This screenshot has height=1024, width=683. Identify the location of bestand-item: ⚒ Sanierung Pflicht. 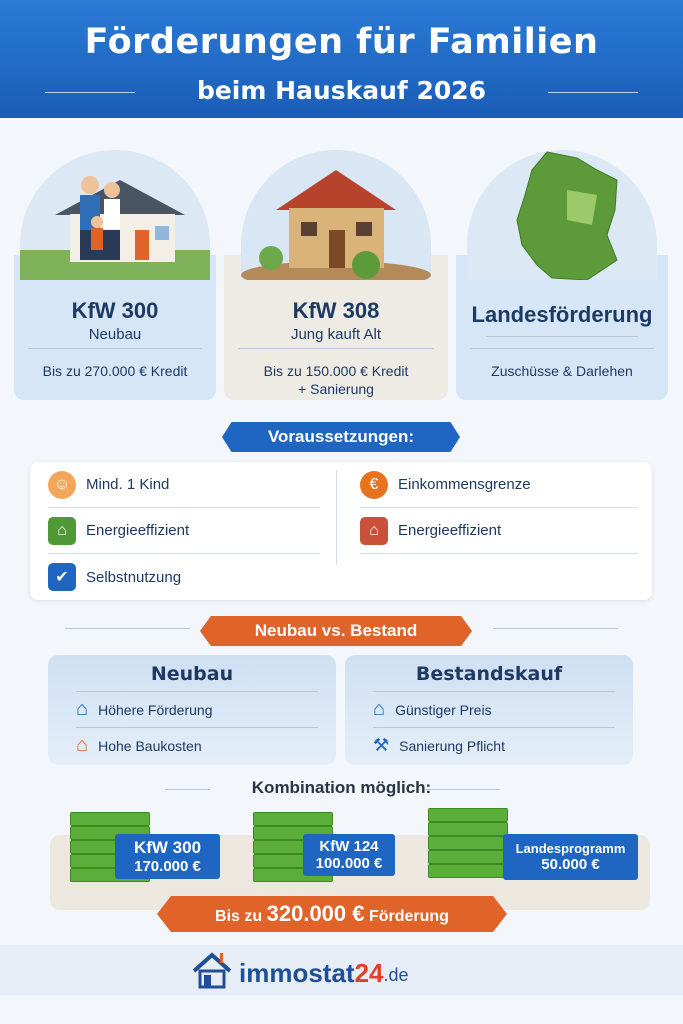
(494, 745).